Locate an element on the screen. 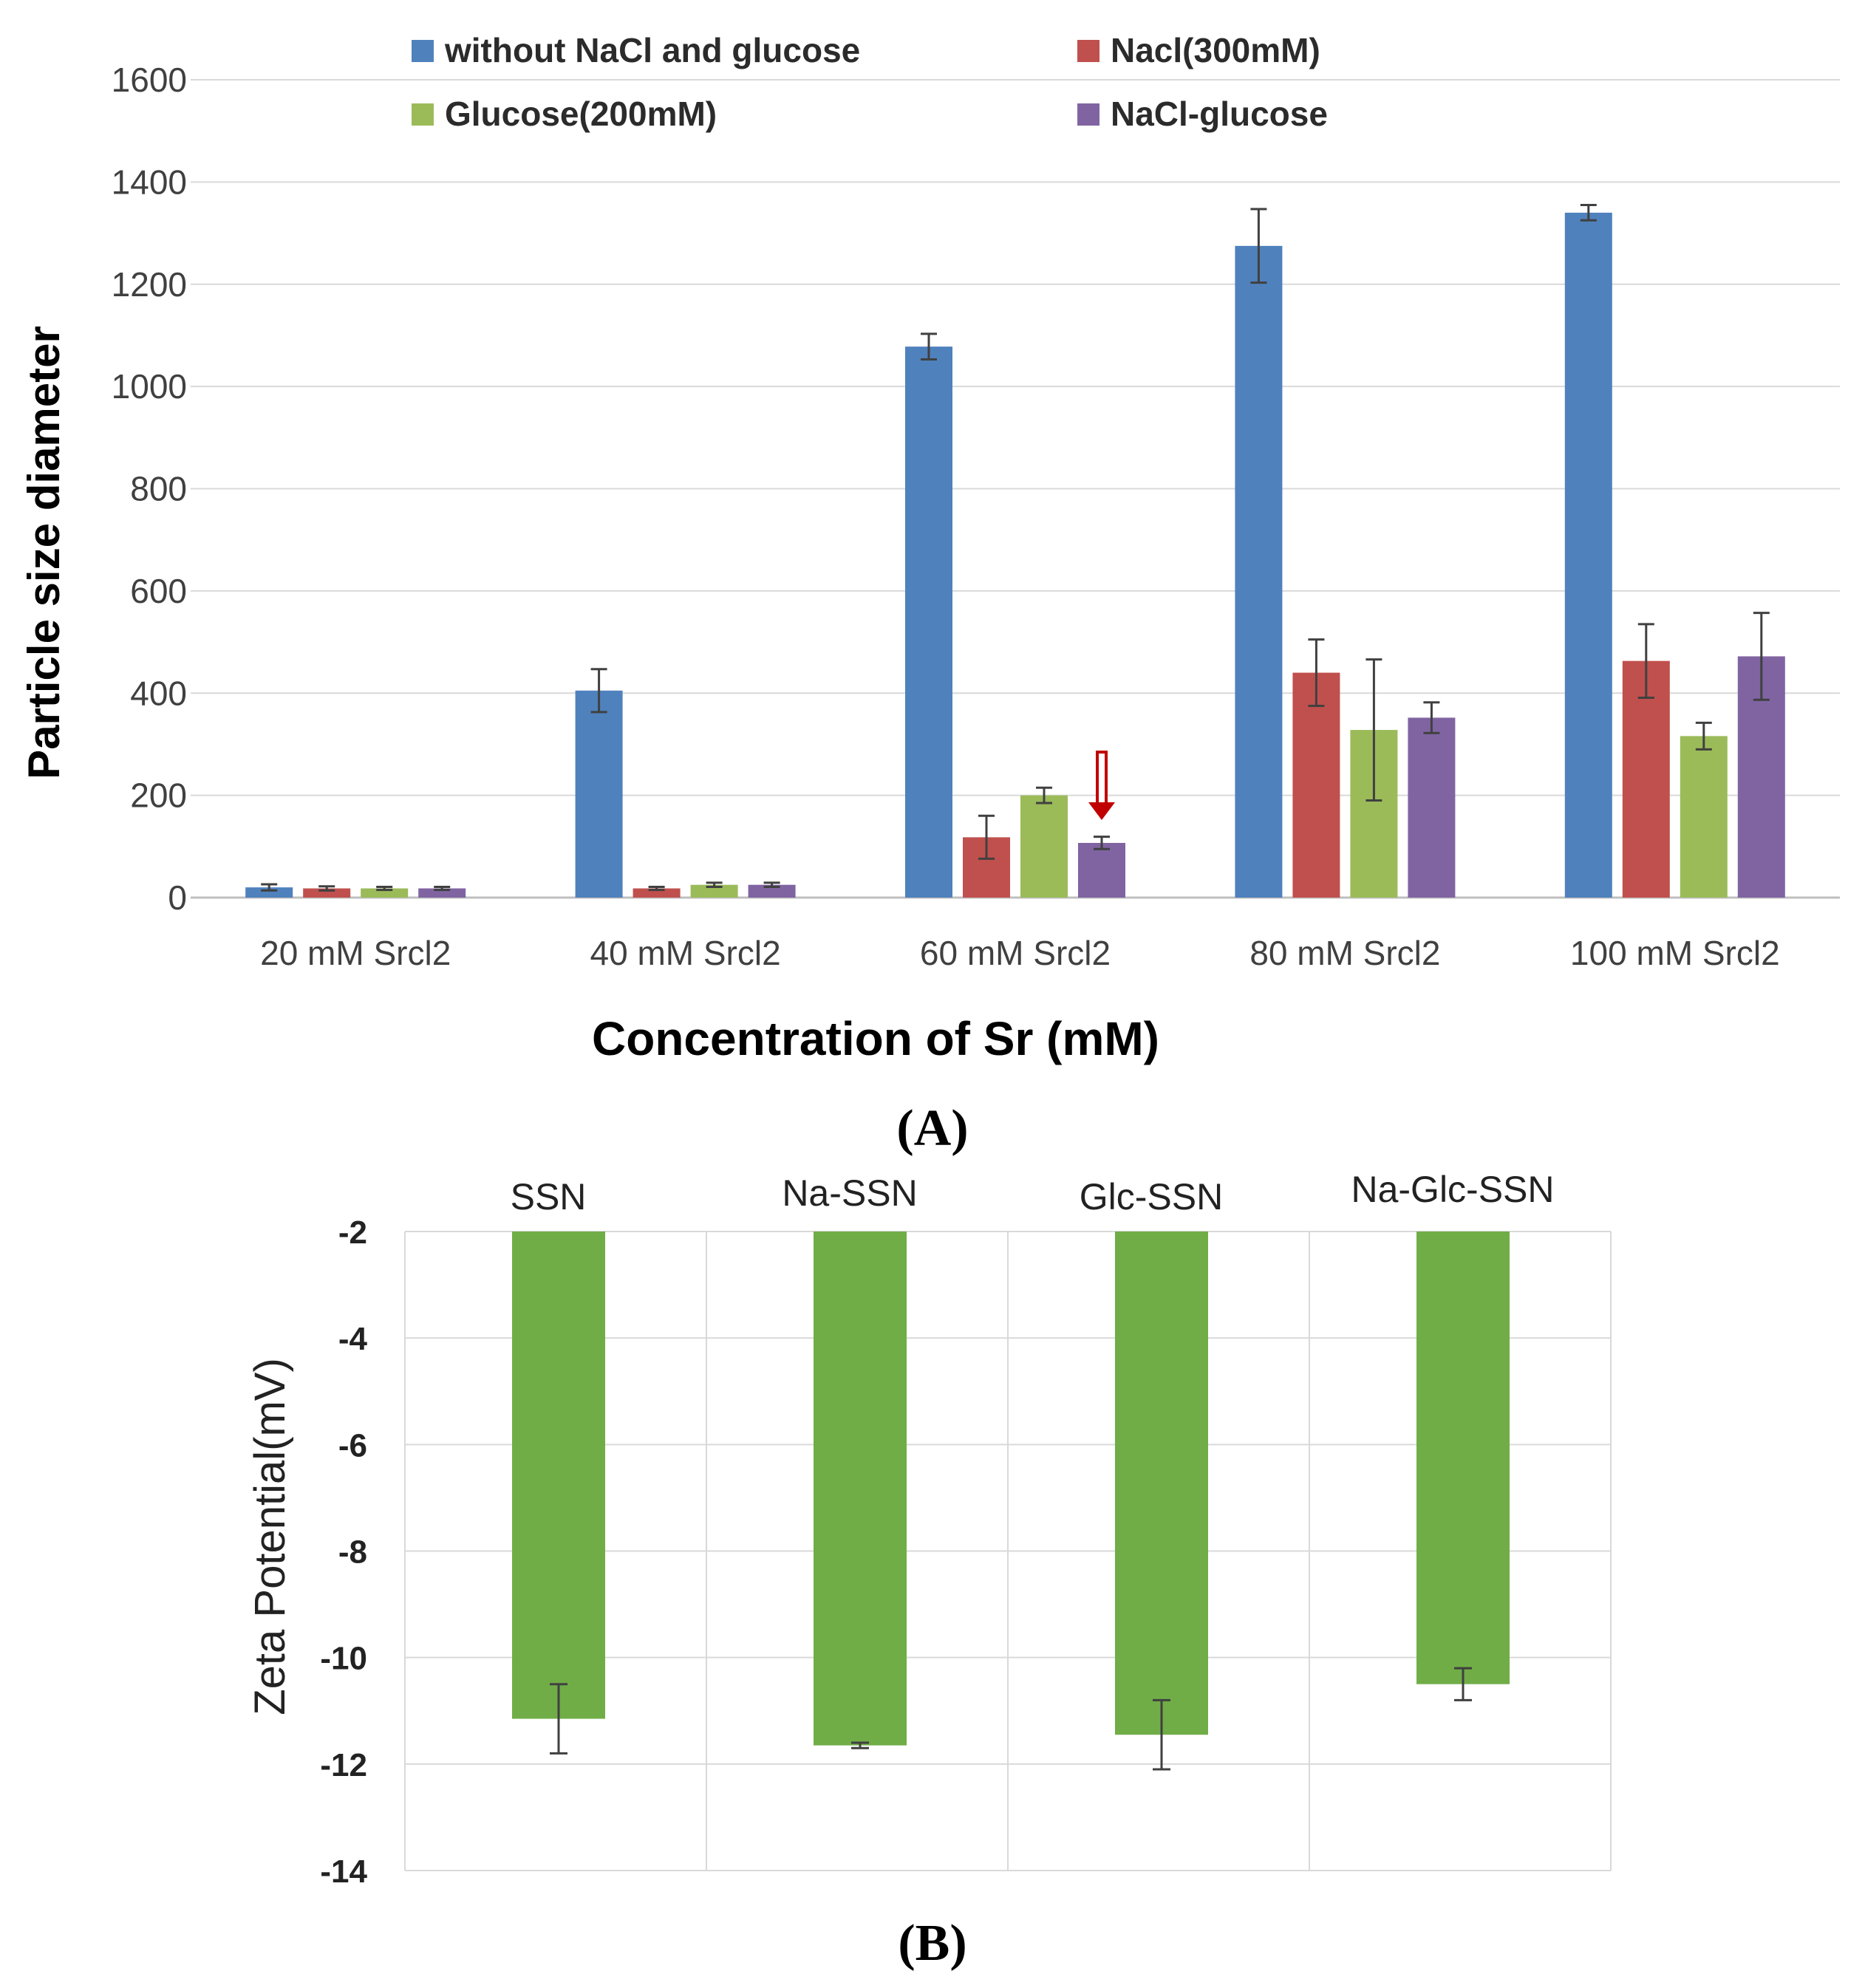 The height and width of the screenshot is (1988, 1865). a-x-tick-label: 80 mM Srcl2 is located at coordinates (1344, 953).